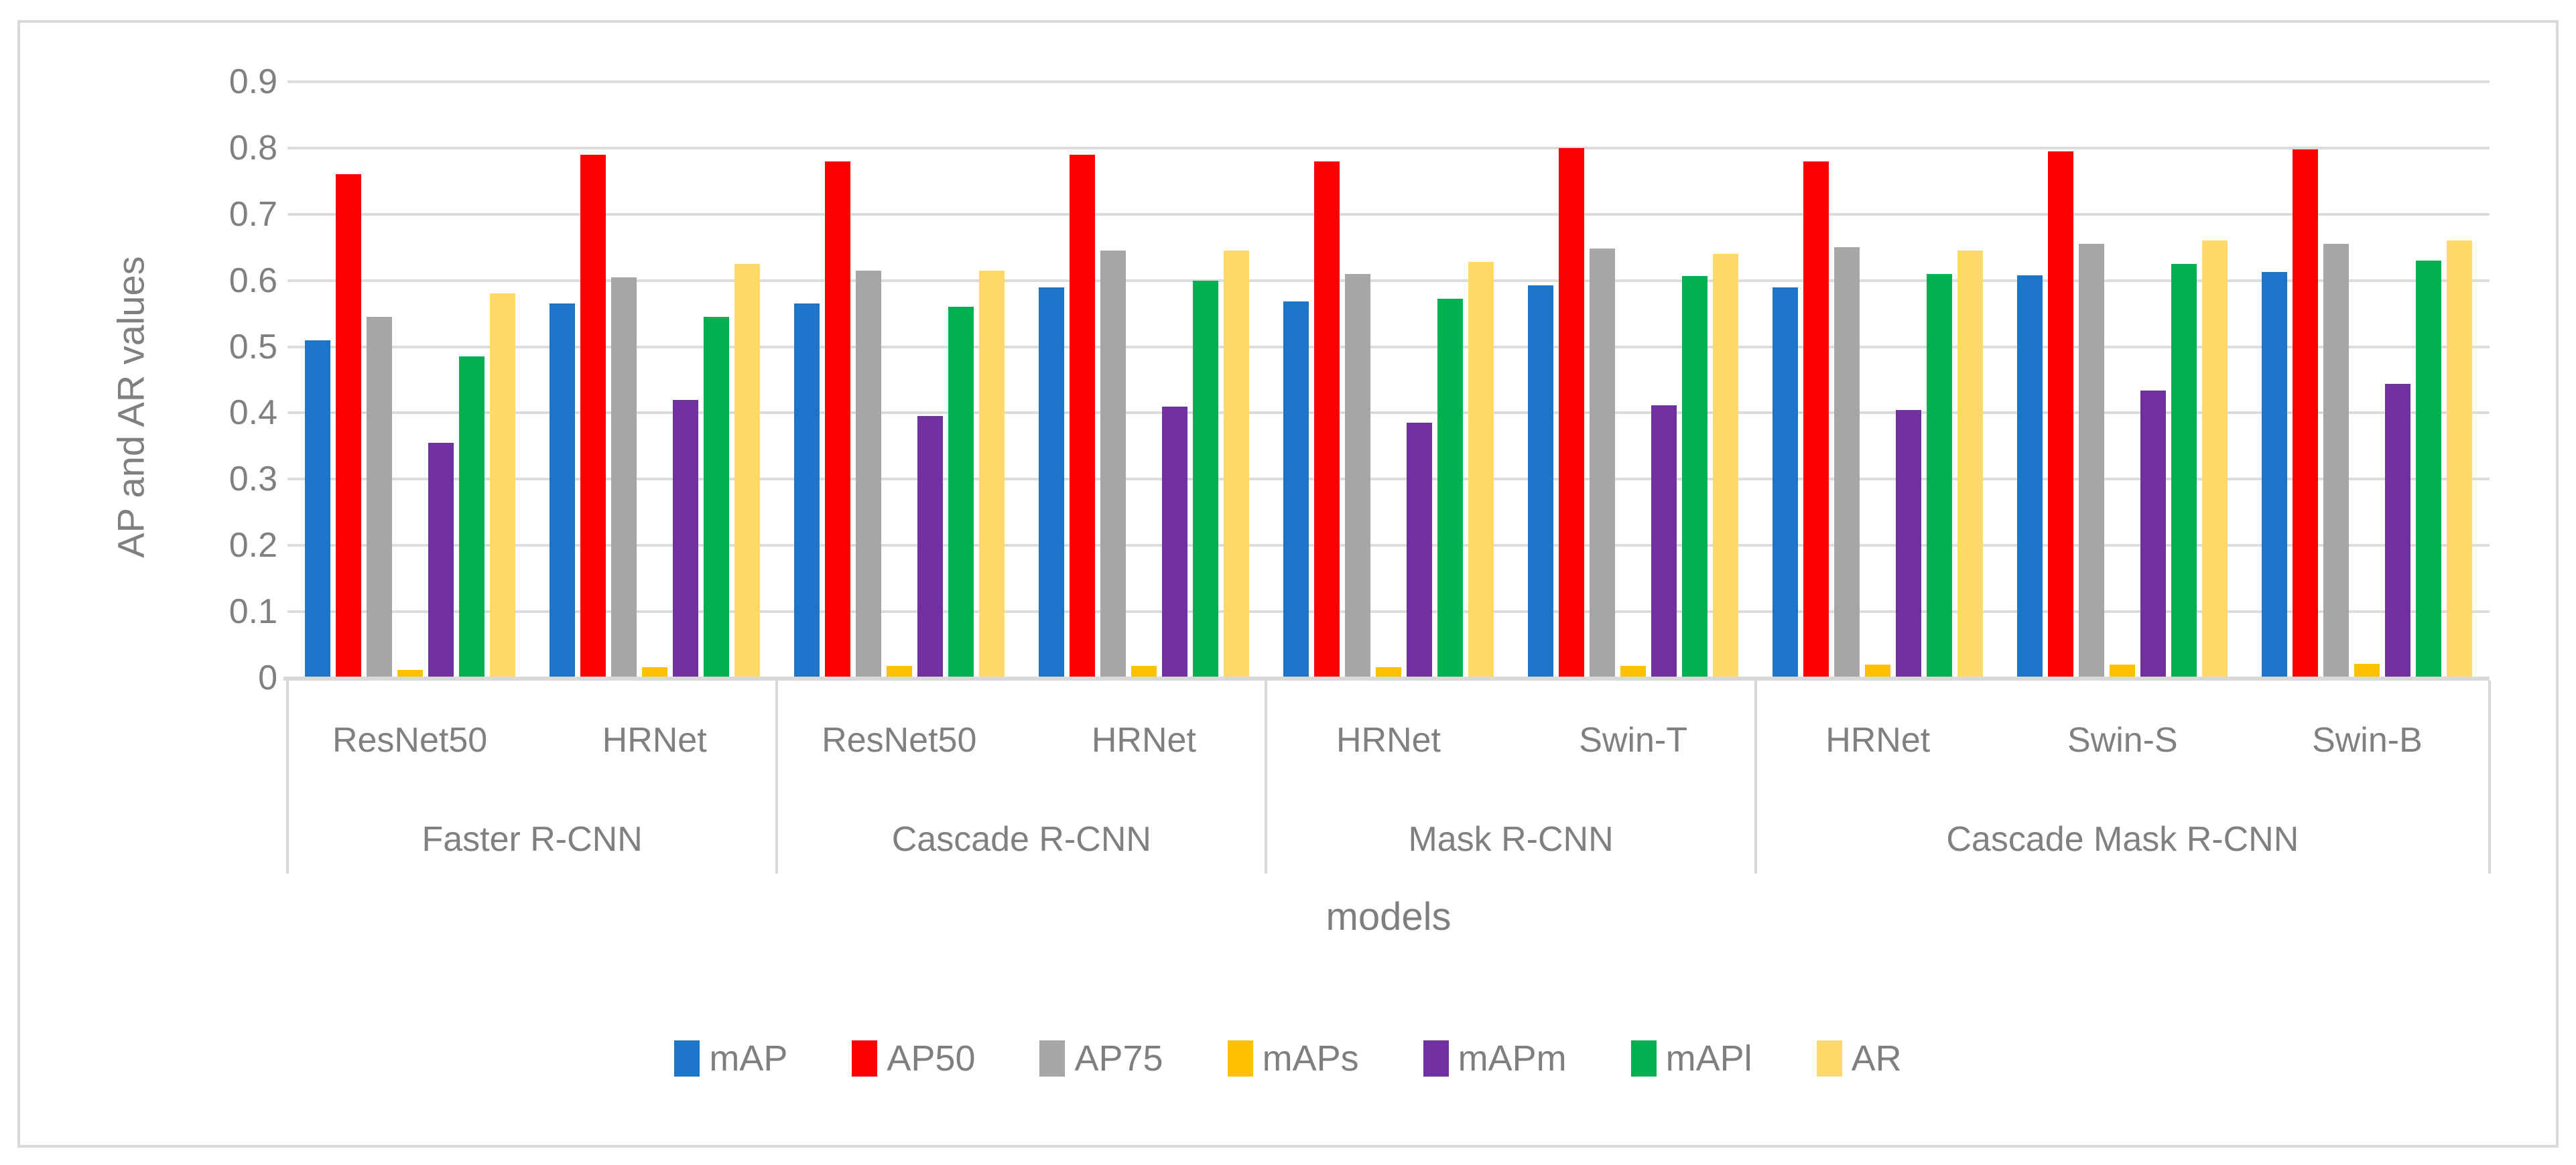 This screenshot has width=2576, height=1165. Describe the element at coordinates (1859, 1058) in the screenshot. I see `legend-entry-AR: AR` at that location.